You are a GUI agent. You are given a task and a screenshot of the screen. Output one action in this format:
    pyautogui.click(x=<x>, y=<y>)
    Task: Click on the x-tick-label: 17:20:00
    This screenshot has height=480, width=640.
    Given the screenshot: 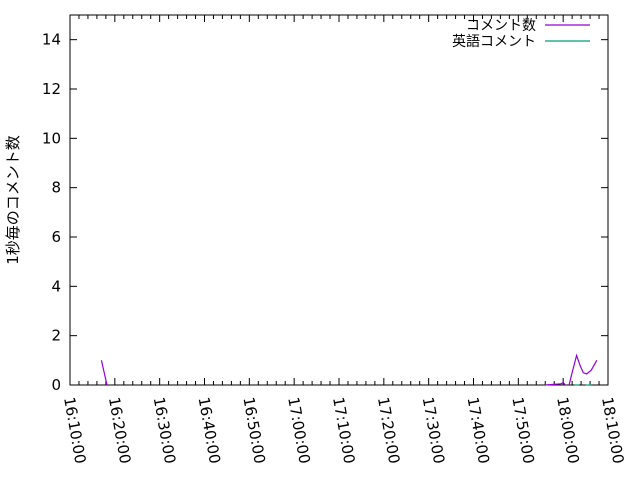 What is the action you would take?
    pyautogui.click(x=388, y=430)
    